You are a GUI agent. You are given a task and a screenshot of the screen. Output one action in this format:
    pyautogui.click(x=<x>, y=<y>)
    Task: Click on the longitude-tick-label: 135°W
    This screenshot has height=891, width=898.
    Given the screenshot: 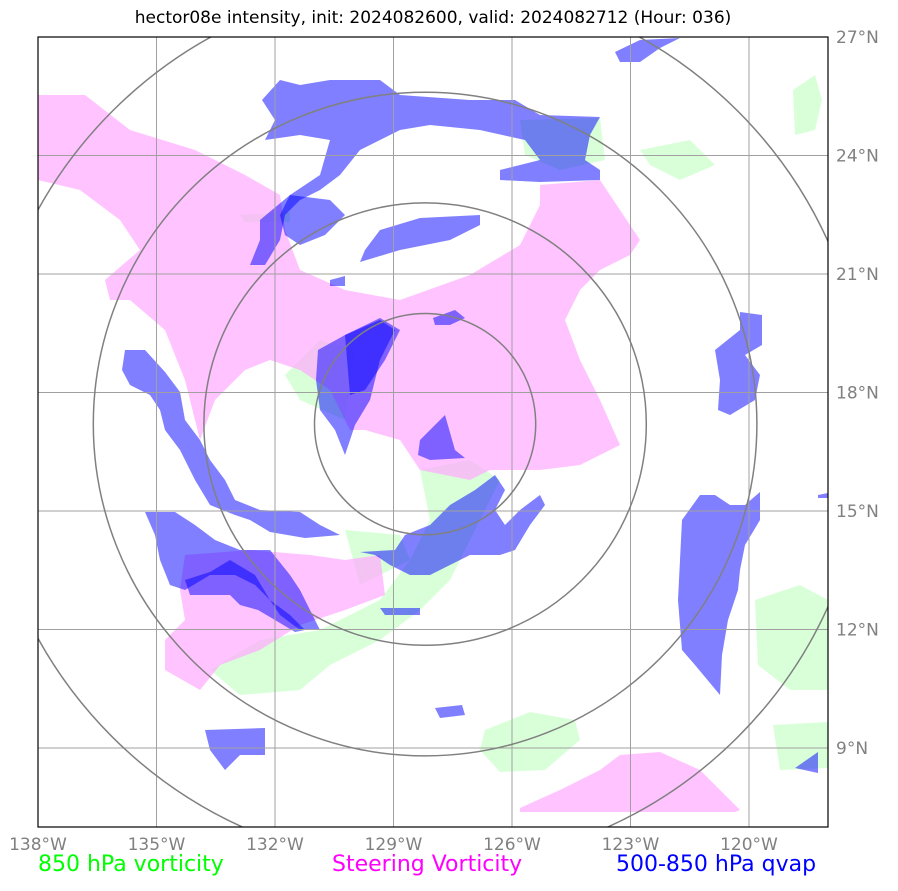 What is the action you would take?
    pyautogui.click(x=157, y=845)
    